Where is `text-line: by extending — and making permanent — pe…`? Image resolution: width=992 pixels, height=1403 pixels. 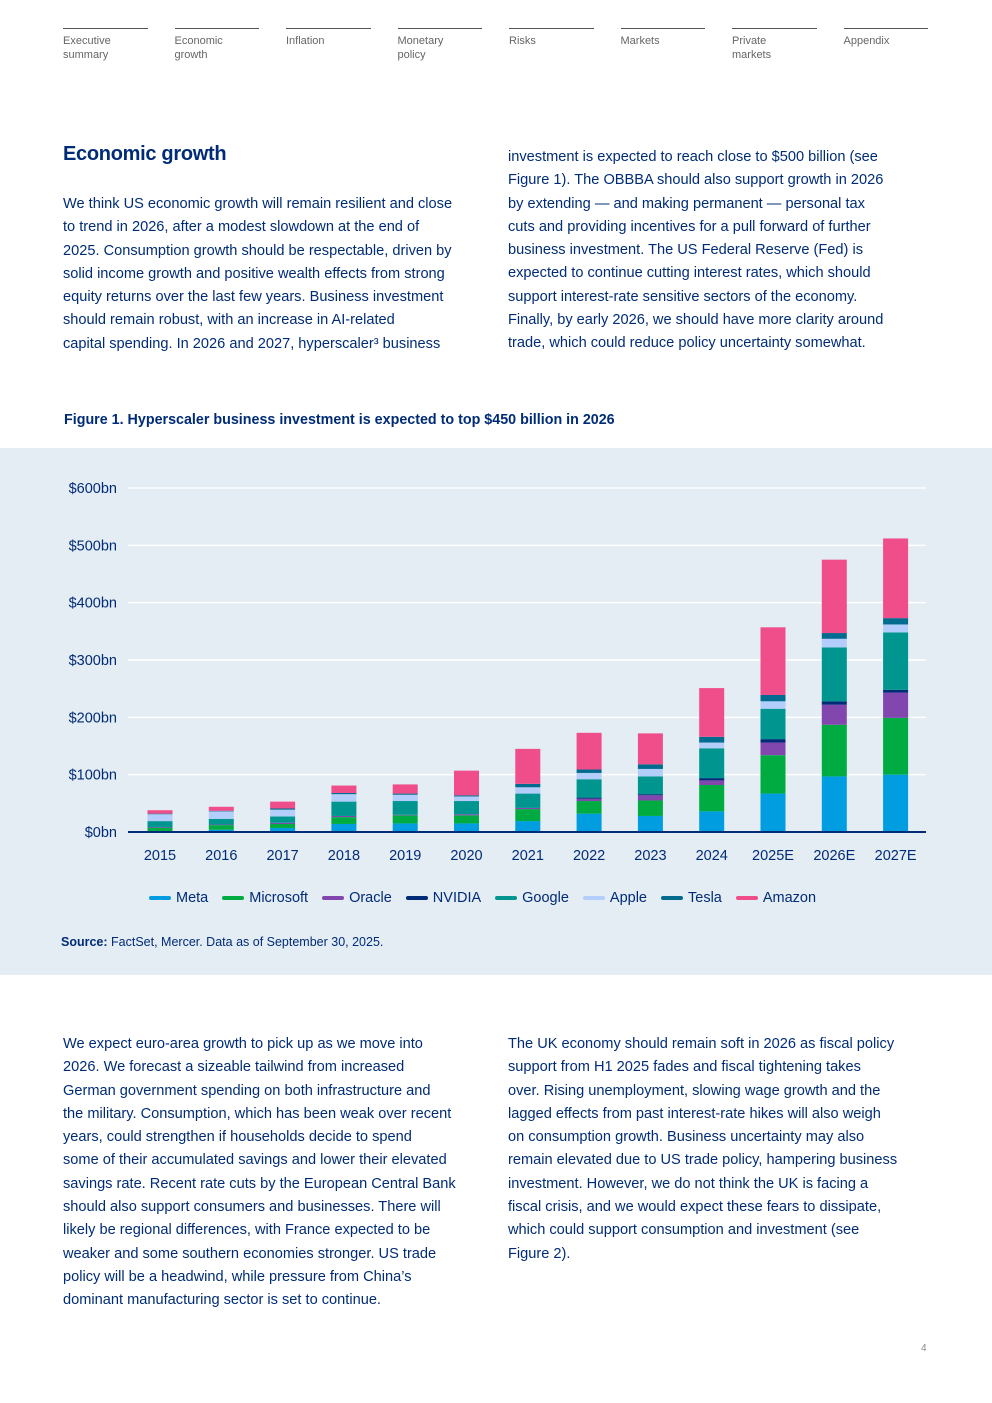
text-line: by extending — and making permanent — pe… is located at coordinates (686, 203).